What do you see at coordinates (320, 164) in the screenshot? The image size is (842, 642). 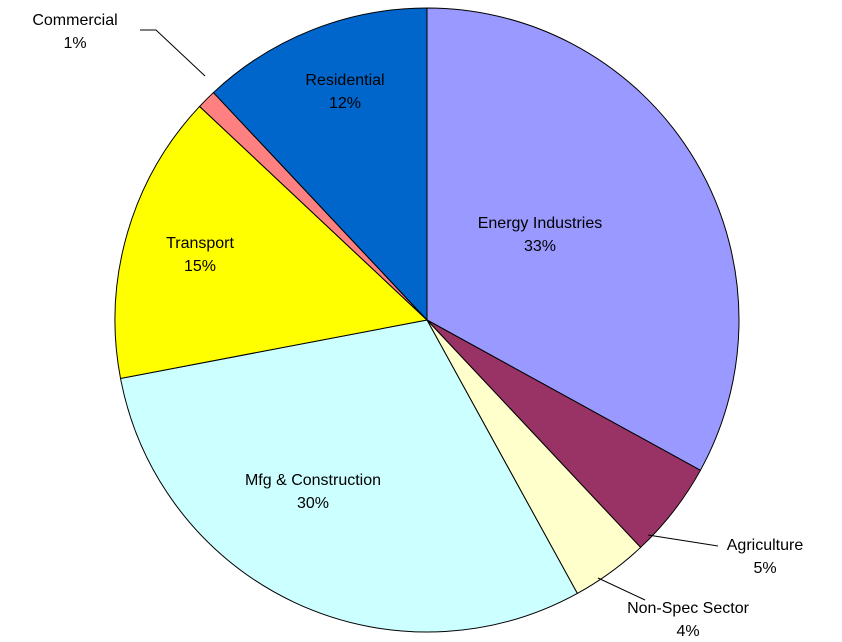 I see `pie-slice` at bounding box center [320, 164].